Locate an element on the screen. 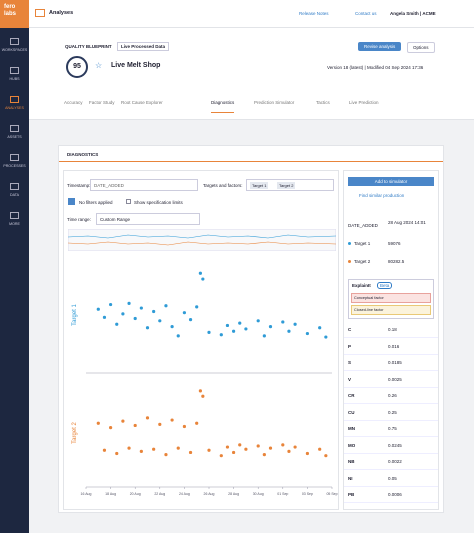 The image size is (474, 533). nav-label: DATA is located at coordinates (14, 195).